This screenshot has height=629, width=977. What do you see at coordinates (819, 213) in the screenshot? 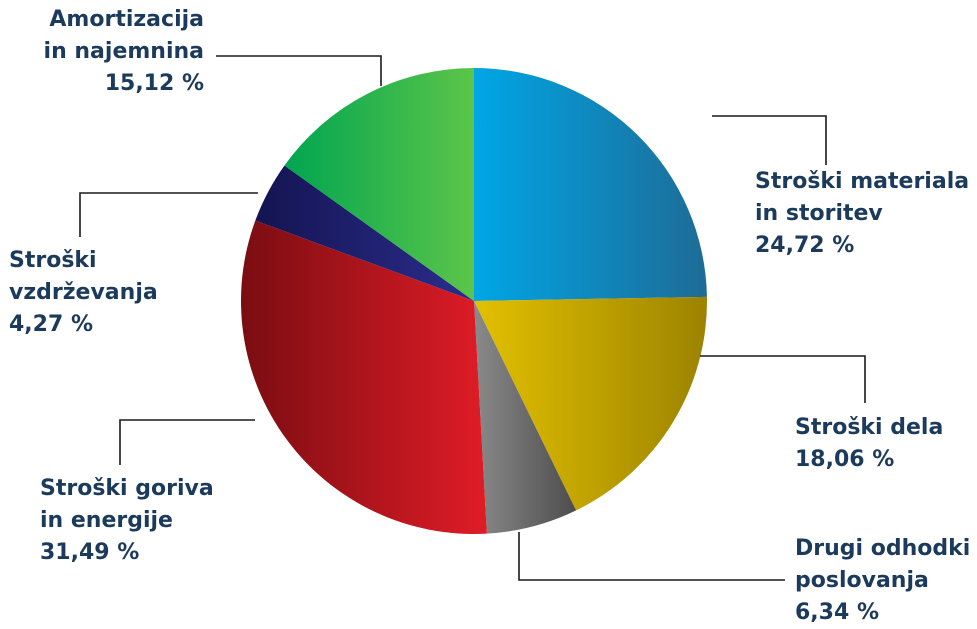
I see `label-materiala-line-2: in storitev` at bounding box center [819, 213].